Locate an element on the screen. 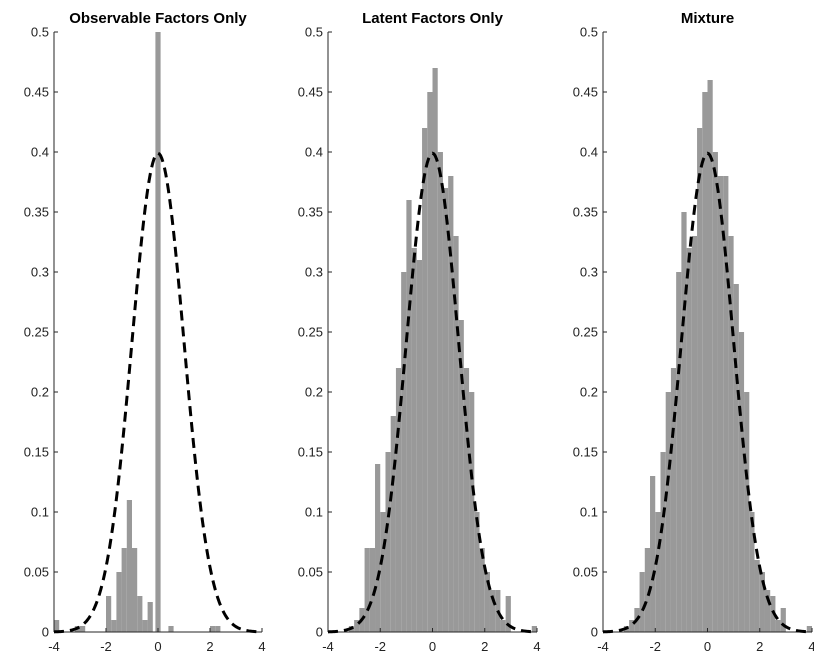 The width and height of the screenshot is (814, 655). x-tick-label: 4 is located at coordinates (261, 646).